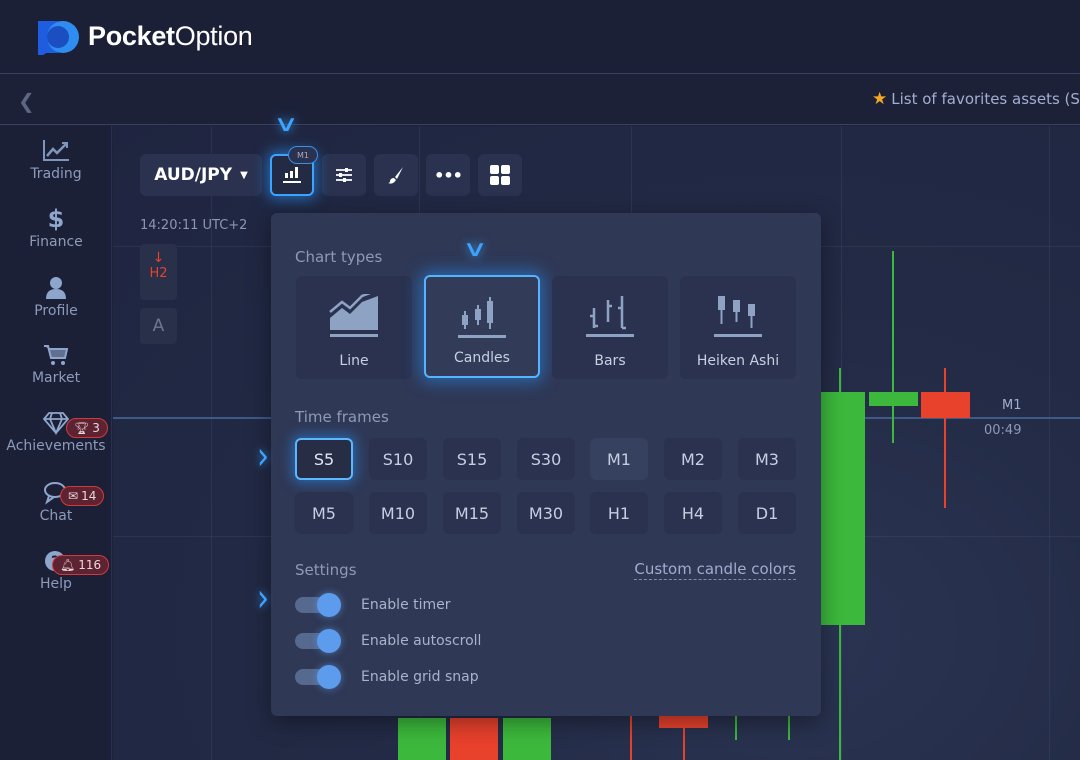  Describe the element at coordinates (82, 428) in the screenshot. I see `trophy-icon: 🏆︎` at that location.